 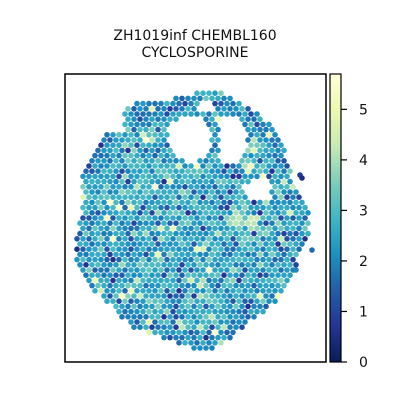 I want to click on colorbar-tick-label: 4, so click(x=363, y=161).